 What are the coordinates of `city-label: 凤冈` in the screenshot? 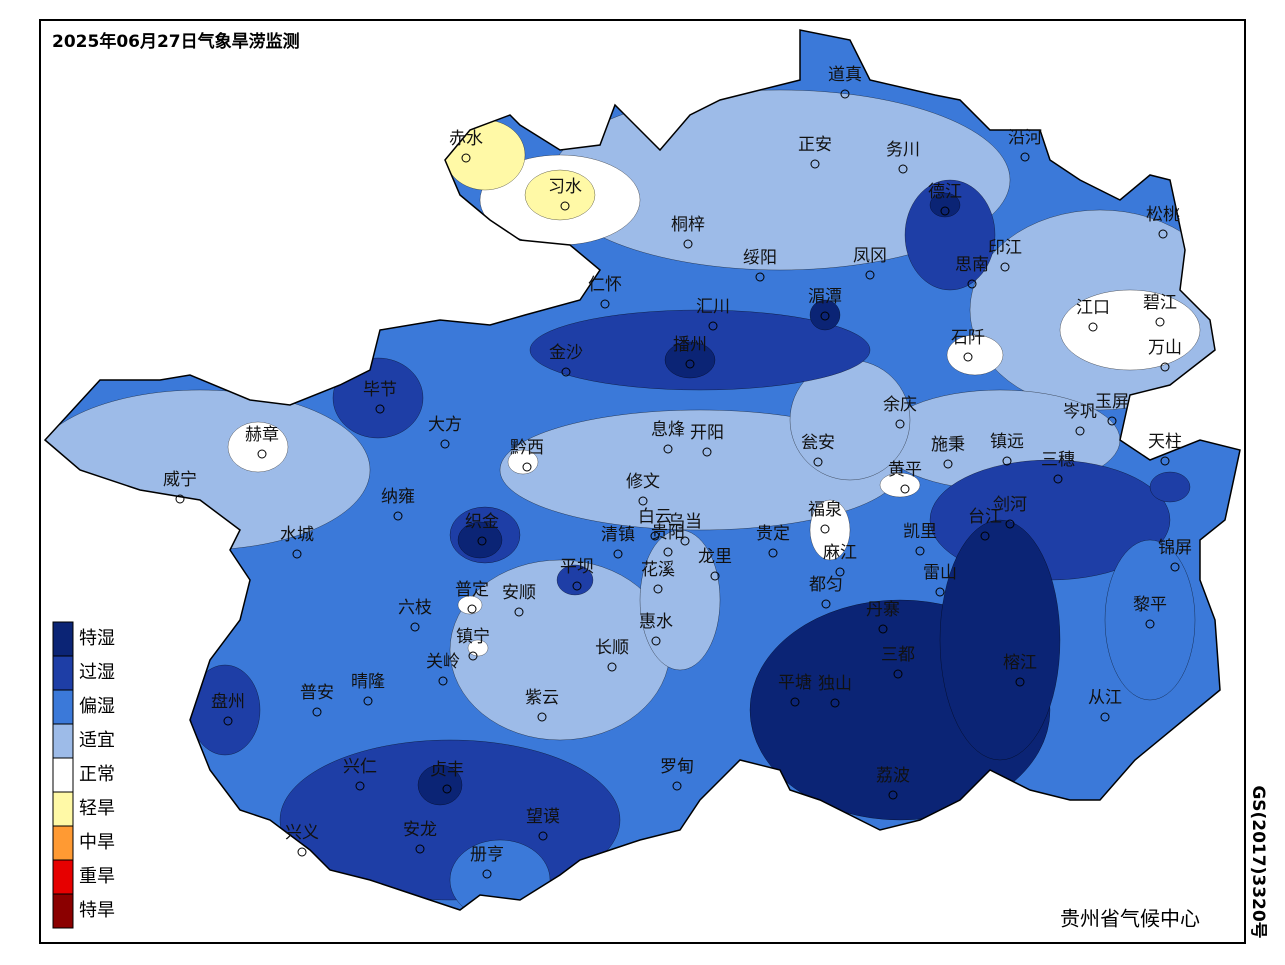 It's located at (870, 256).